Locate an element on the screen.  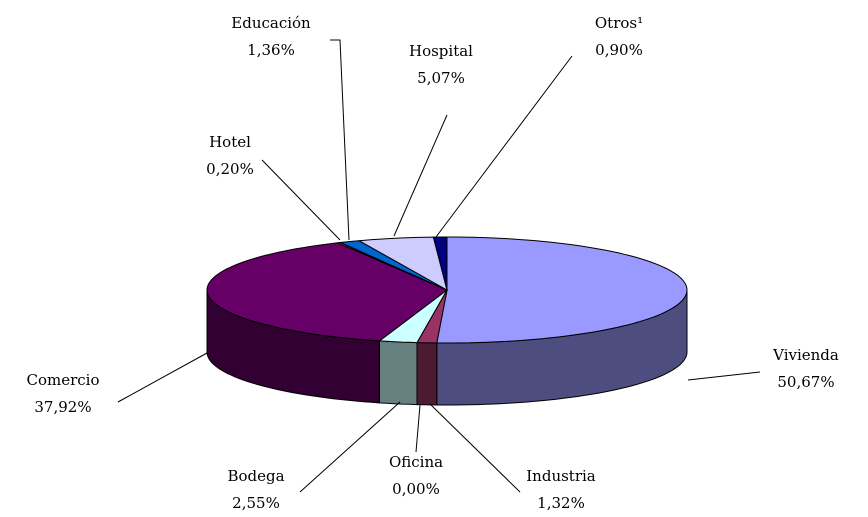
value-label: 1,36% is located at coordinates (271, 50).